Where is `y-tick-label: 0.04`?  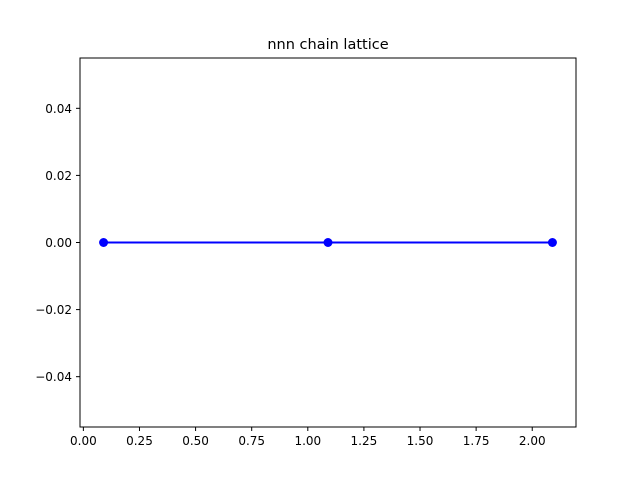 y-tick-label: 0.04 is located at coordinates (58, 109).